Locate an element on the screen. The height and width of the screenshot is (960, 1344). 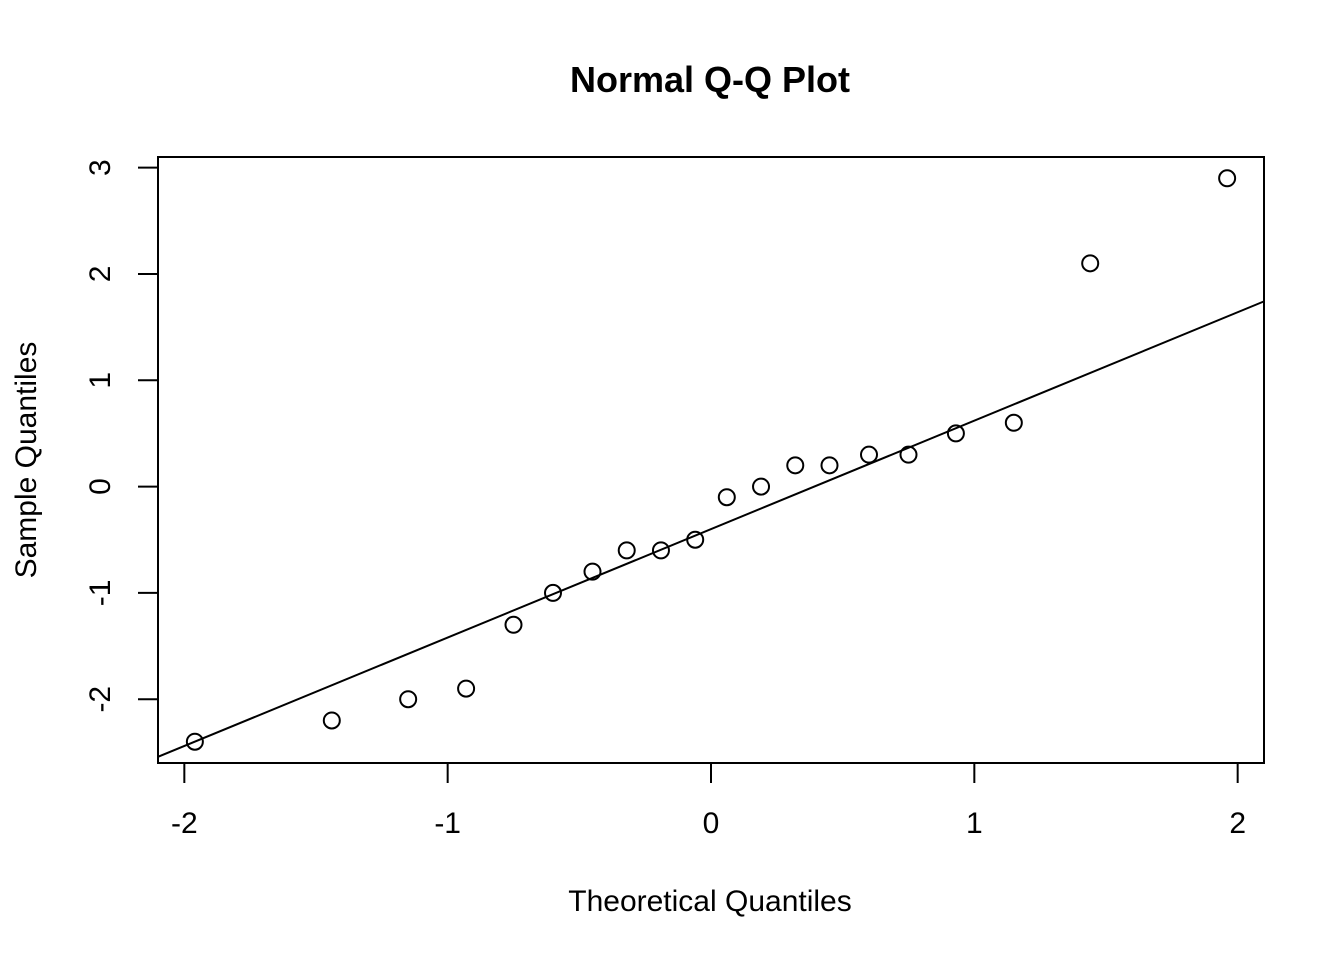
x-tick-label: 2 is located at coordinates (1237, 823).